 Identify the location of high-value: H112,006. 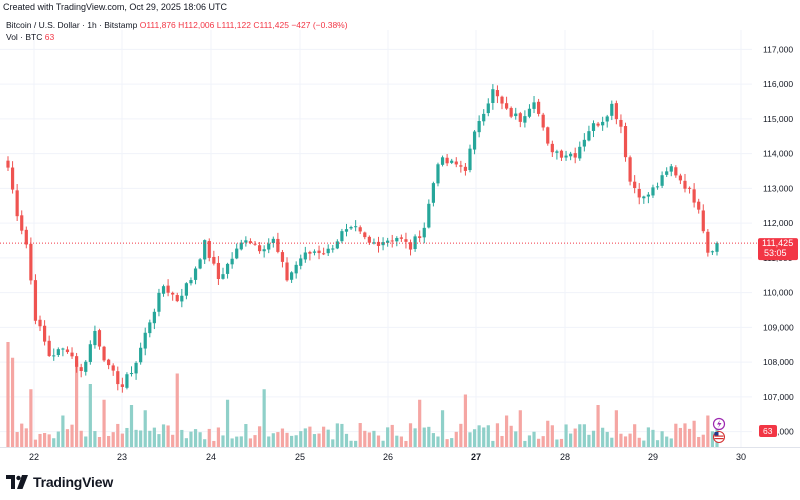
(196, 25).